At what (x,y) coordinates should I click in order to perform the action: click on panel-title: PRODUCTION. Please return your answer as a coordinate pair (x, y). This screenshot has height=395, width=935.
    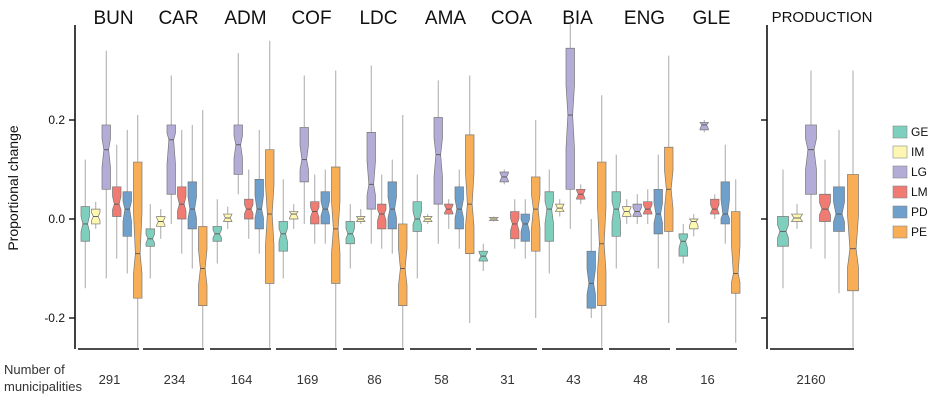
    Looking at the image, I should click on (822, 17).